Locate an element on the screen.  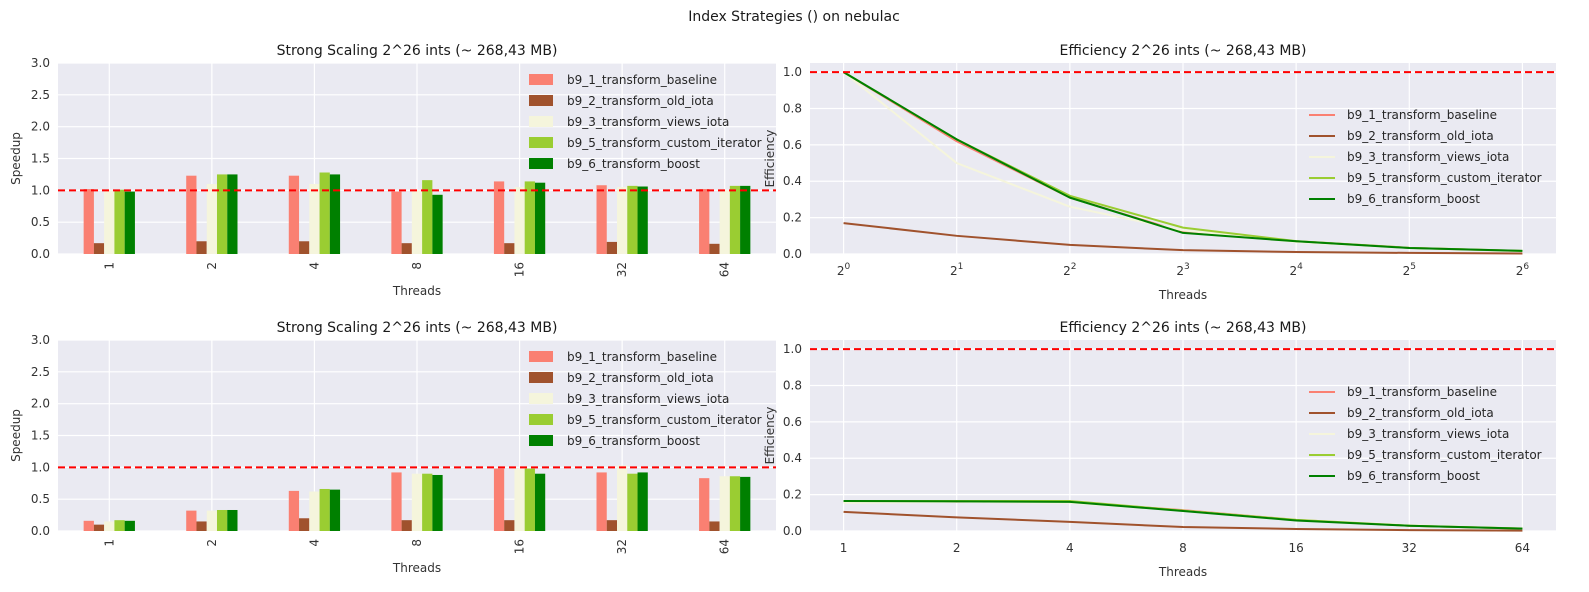
x-tick-label: 24 is located at coordinates (1296, 270).